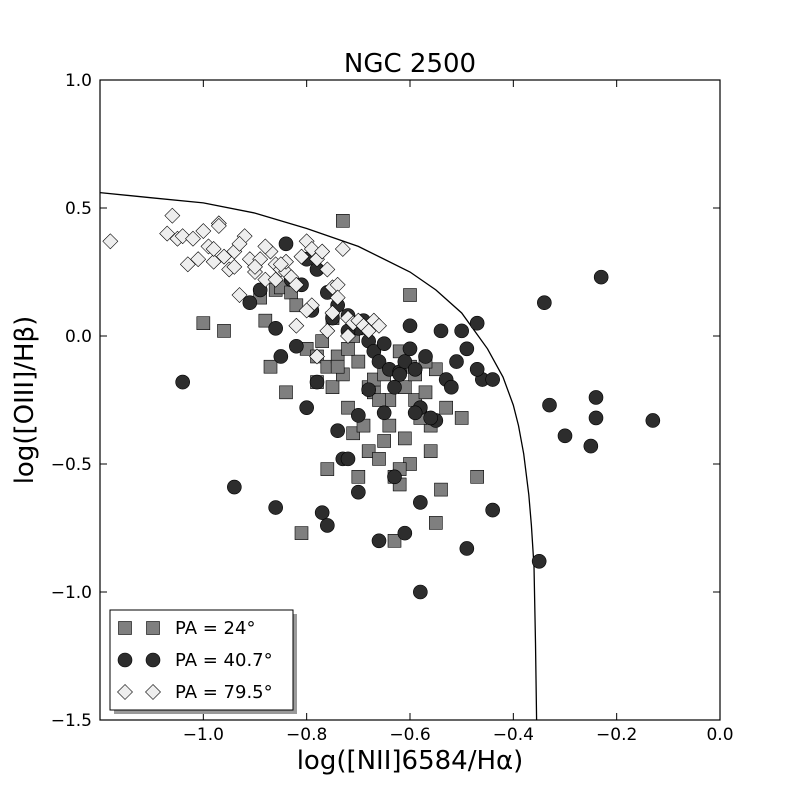  I want to click on legend-label: PA = 24°, so click(215, 628).